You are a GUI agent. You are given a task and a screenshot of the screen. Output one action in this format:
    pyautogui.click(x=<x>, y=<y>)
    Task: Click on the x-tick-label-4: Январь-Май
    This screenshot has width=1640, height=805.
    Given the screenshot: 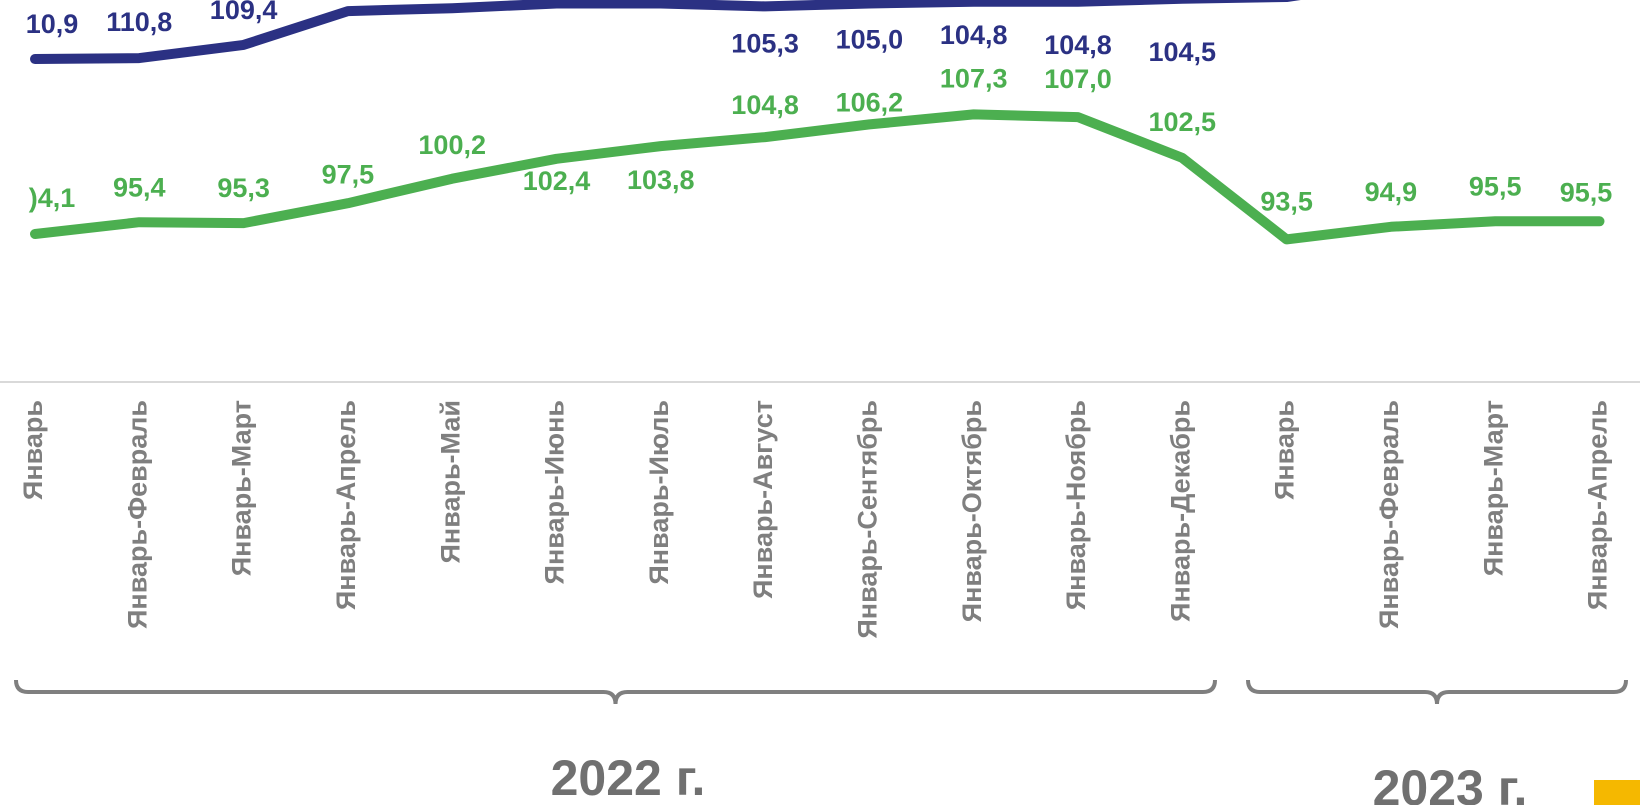 What is the action you would take?
    pyautogui.click(x=450, y=482)
    